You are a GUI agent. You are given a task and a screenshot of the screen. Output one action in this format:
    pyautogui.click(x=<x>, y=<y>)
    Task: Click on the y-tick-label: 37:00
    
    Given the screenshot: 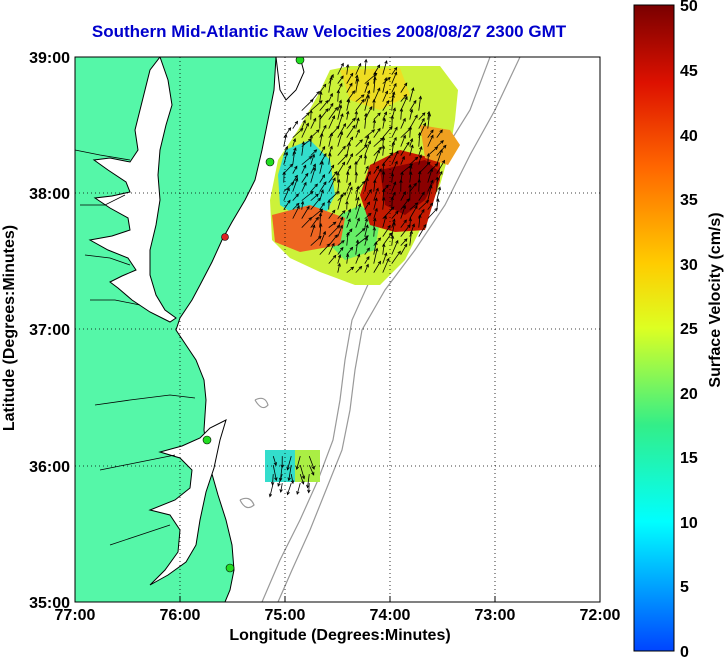 What is the action you would take?
    pyautogui.click(x=49, y=330)
    